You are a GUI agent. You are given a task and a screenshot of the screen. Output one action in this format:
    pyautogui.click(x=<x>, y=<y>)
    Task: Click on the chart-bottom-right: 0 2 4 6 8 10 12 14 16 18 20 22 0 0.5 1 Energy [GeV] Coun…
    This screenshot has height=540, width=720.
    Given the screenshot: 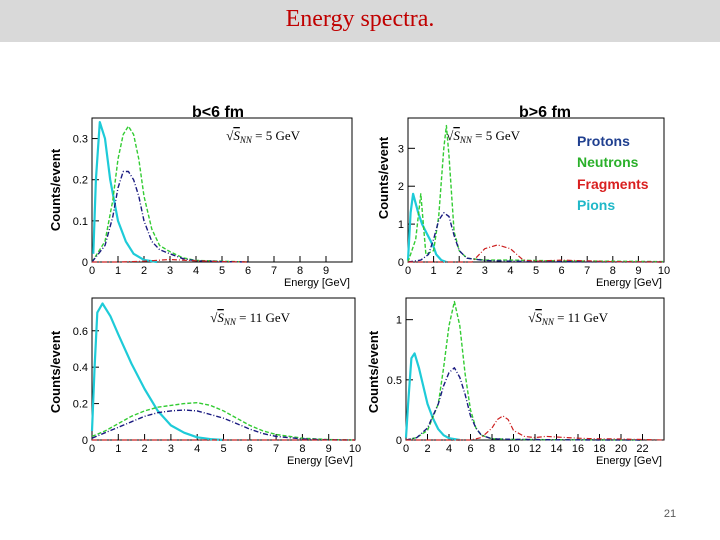 What is the action you would take?
    pyautogui.click(x=515, y=382)
    